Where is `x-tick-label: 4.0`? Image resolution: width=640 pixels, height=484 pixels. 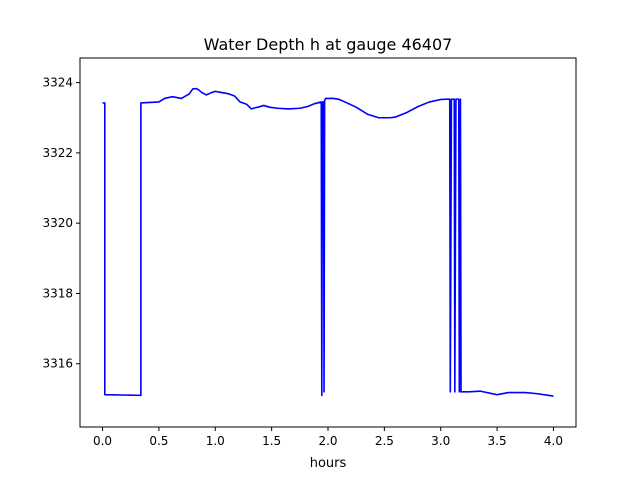
x-tick-label: 4.0 is located at coordinates (553, 441).